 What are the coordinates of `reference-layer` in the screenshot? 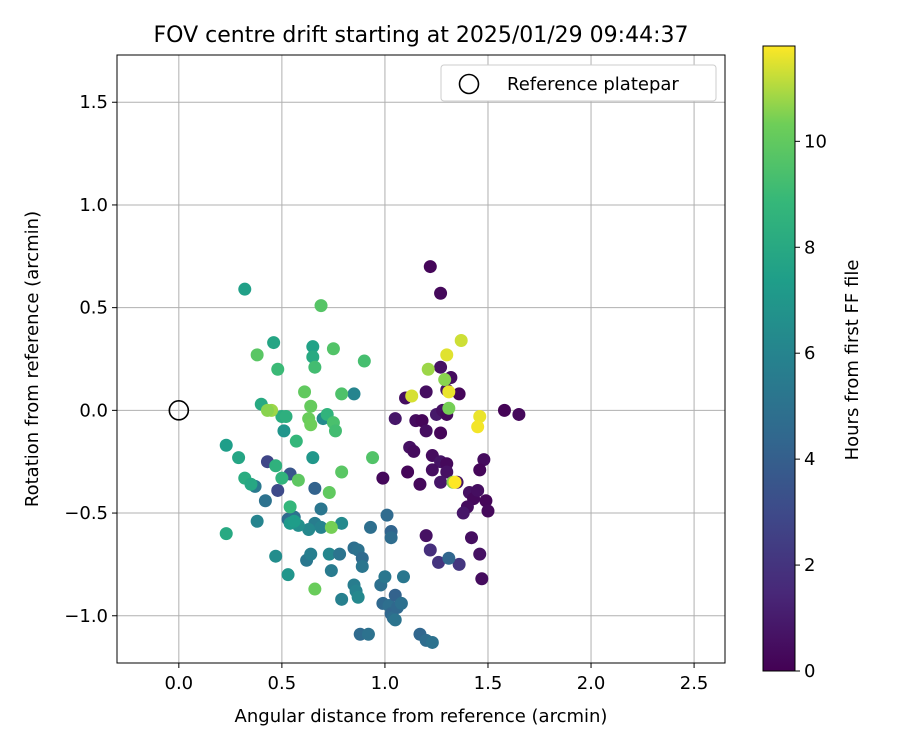 It's located at (179, 410).